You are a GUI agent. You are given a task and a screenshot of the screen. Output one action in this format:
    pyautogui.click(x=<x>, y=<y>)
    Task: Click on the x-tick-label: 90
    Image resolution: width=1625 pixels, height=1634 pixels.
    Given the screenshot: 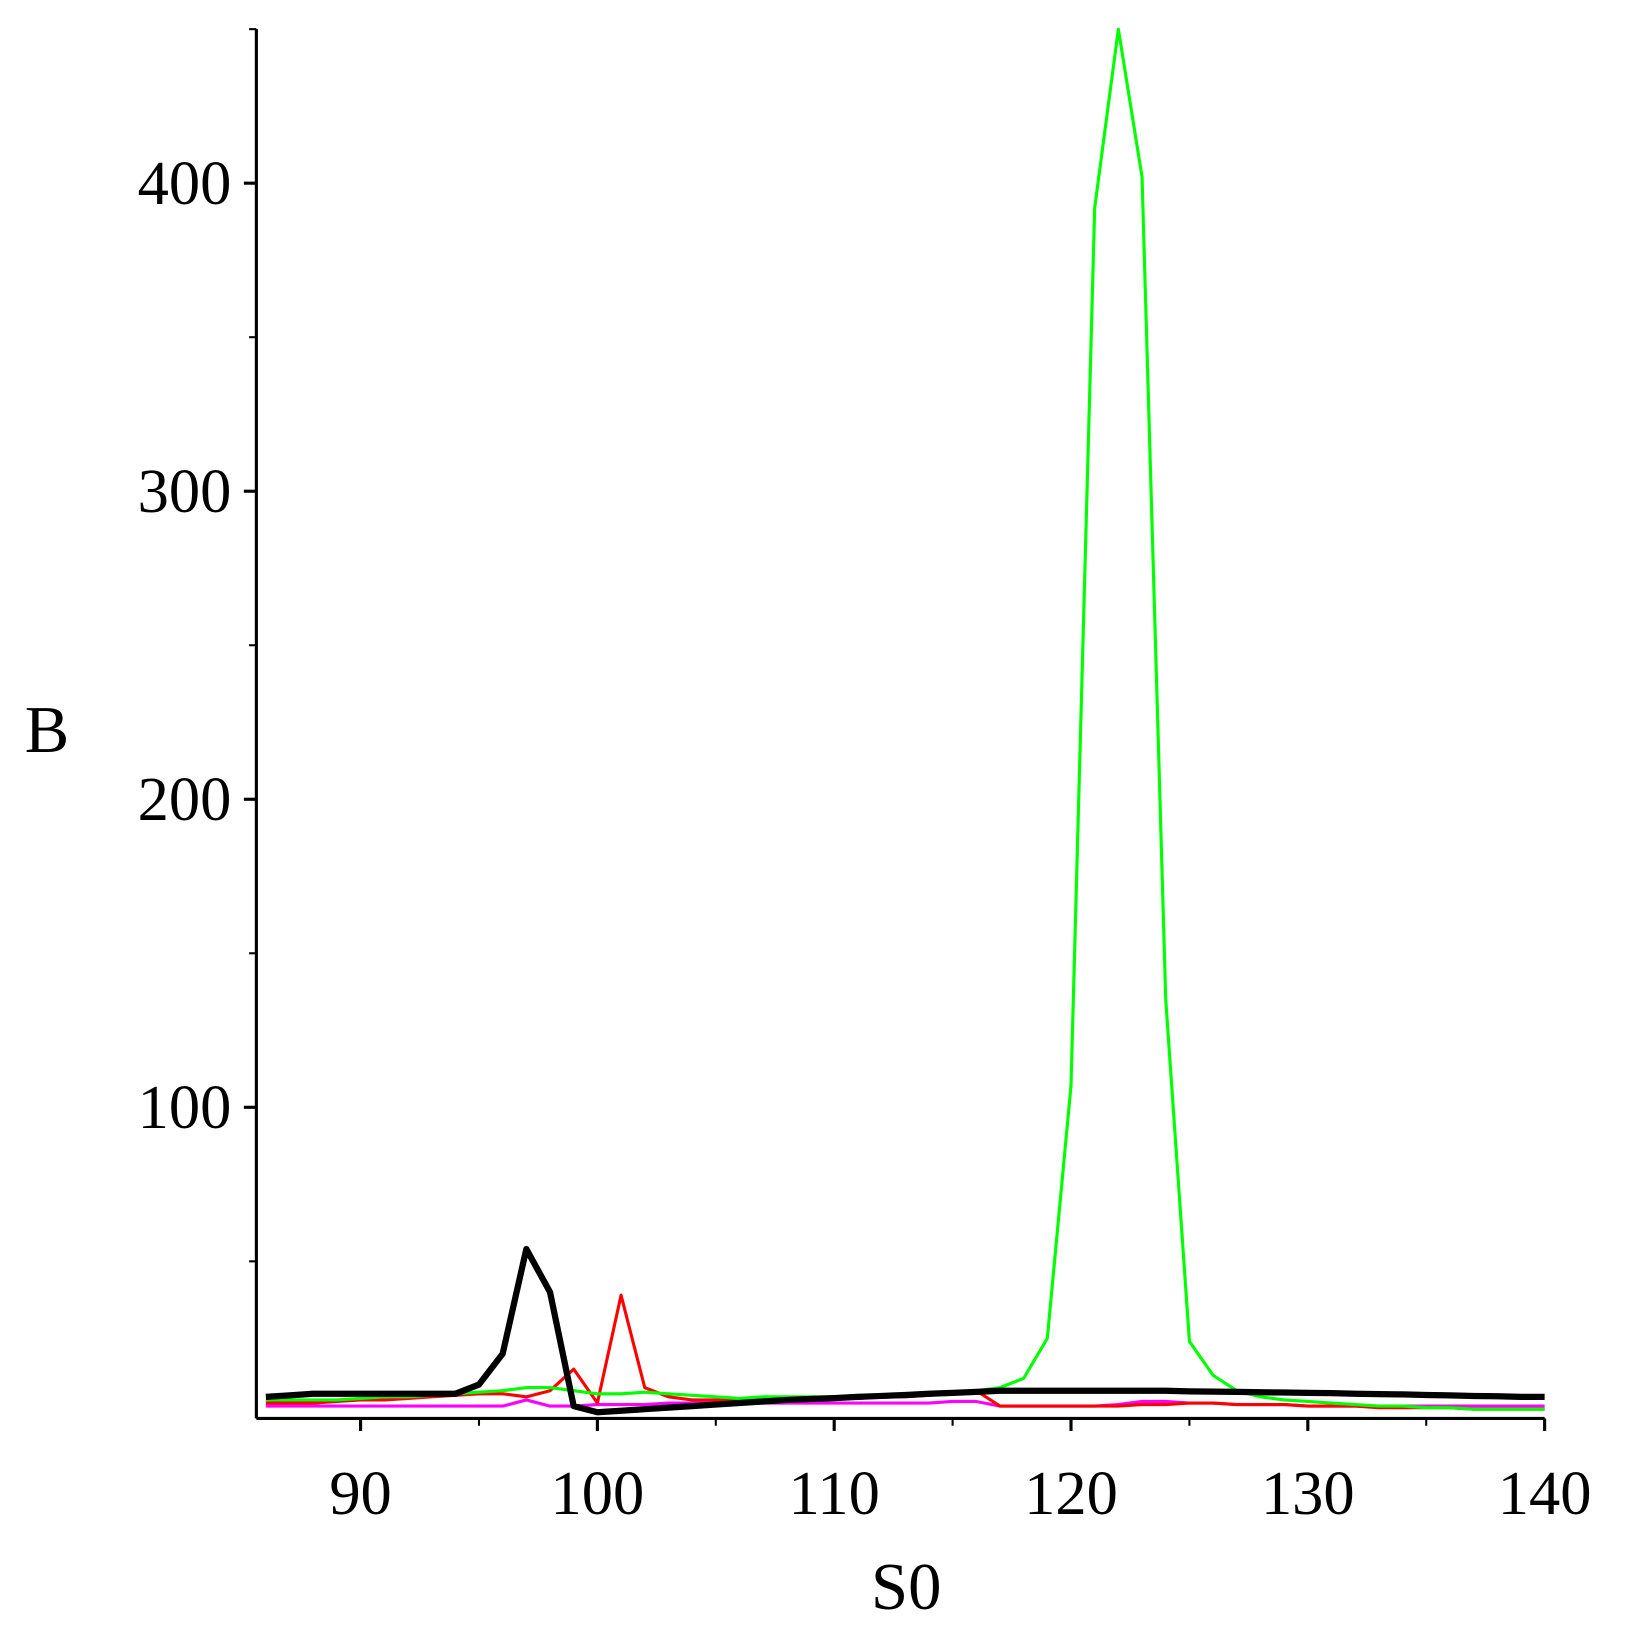 What is the action you would take?
    pyautogui.click(x=360, y=1493)
    